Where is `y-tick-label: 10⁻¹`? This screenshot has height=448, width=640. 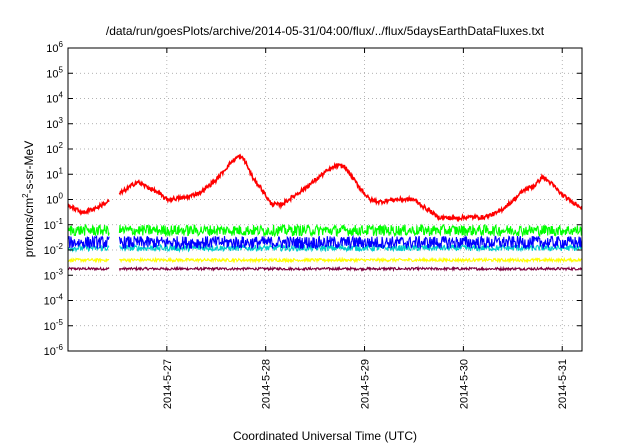 y-tick-label: 10⁻¹ is located at coordinates (54, 224).